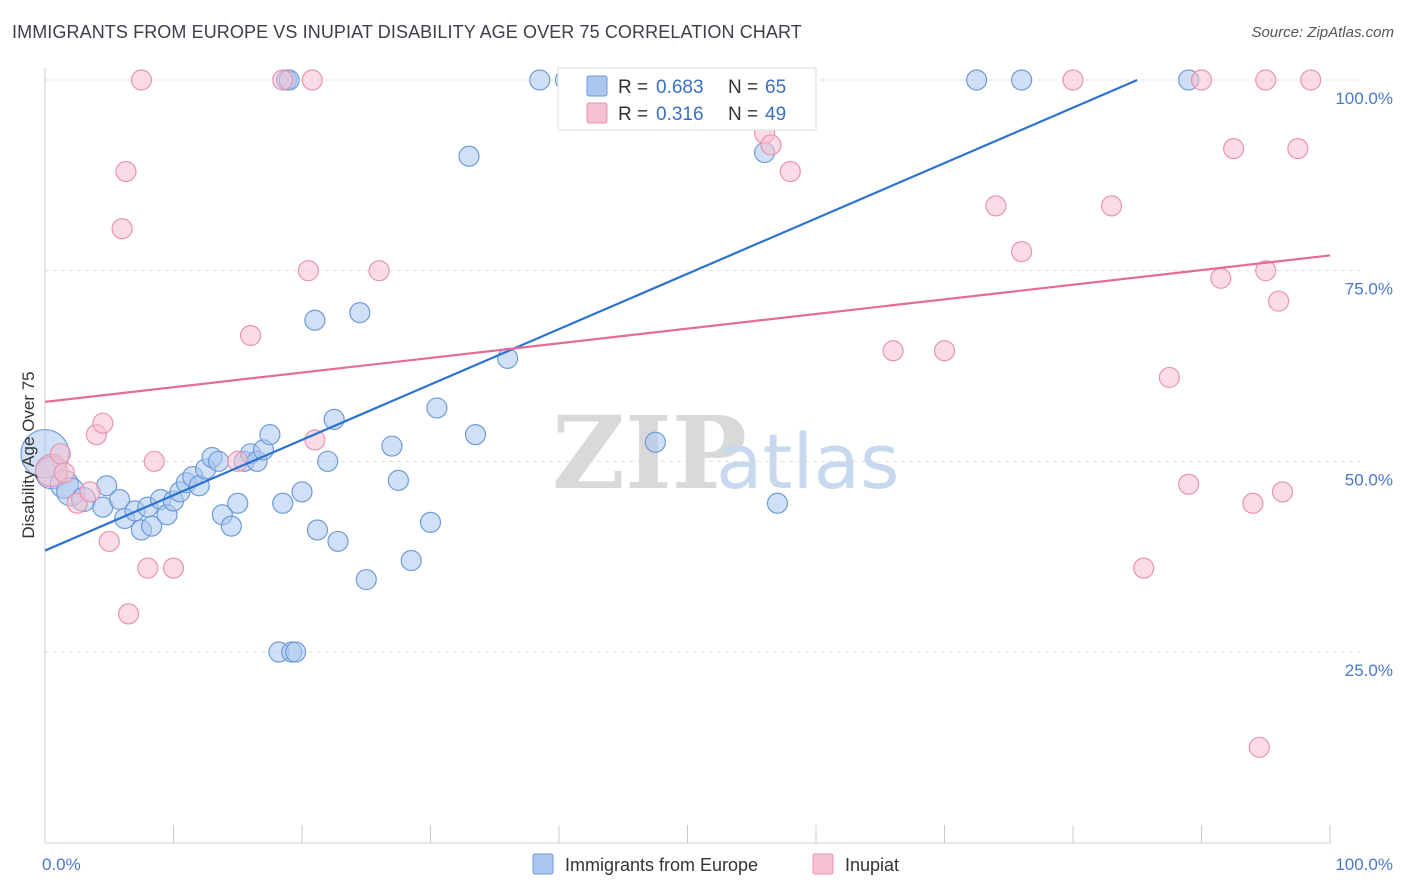 Image resolution: width=1406 pixels, height=892 pixels. I want to click on watermark-atlas: atlas, so click(808, 461).